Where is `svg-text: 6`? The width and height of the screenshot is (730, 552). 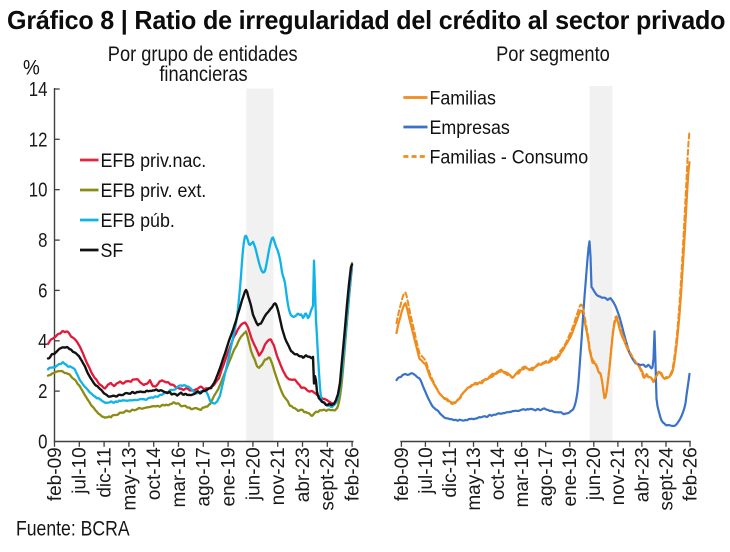 svg-text: 6 is located at coordinates (42, 290).